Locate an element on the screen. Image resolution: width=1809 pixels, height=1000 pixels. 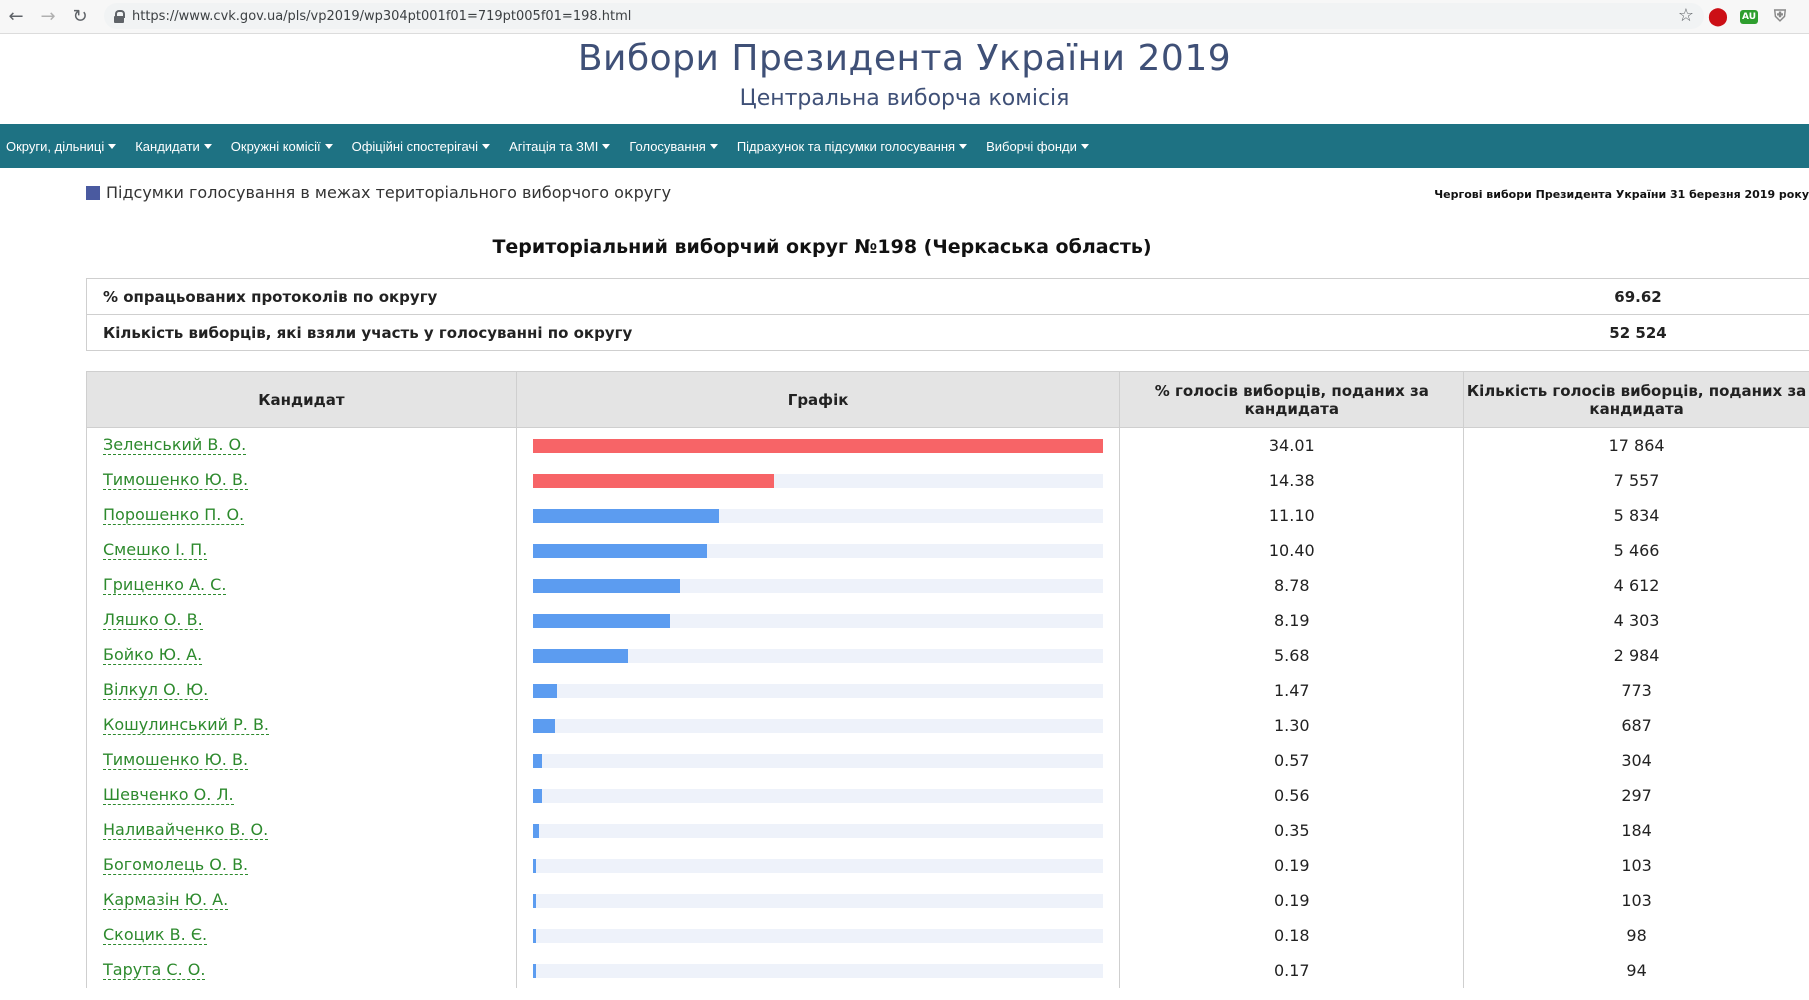
votes-cell: 5 466 is located at coordinates (1636, 550).